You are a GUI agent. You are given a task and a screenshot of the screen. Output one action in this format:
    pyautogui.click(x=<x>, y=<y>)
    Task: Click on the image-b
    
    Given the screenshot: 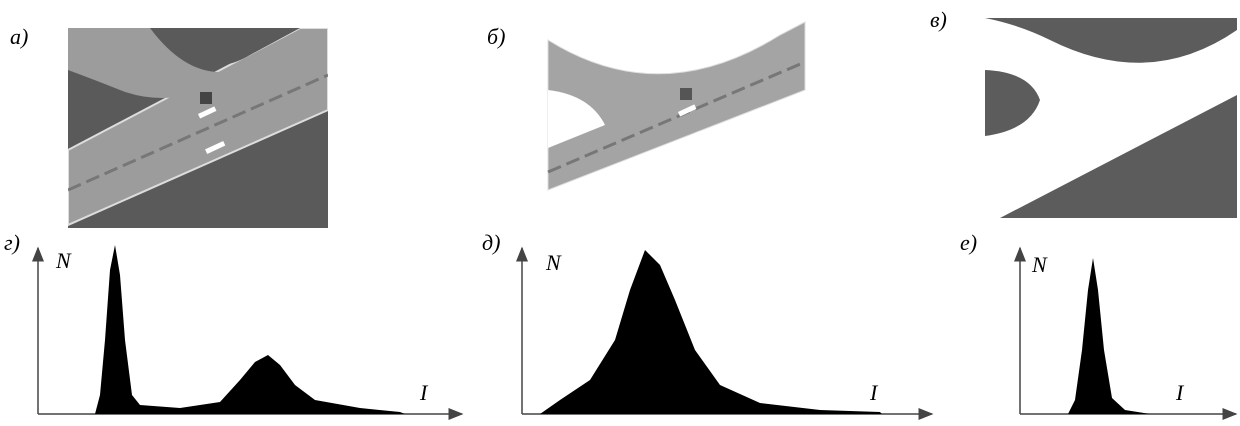 What is the action you would take?
    pyautogui.click(x=676, y=106)
    